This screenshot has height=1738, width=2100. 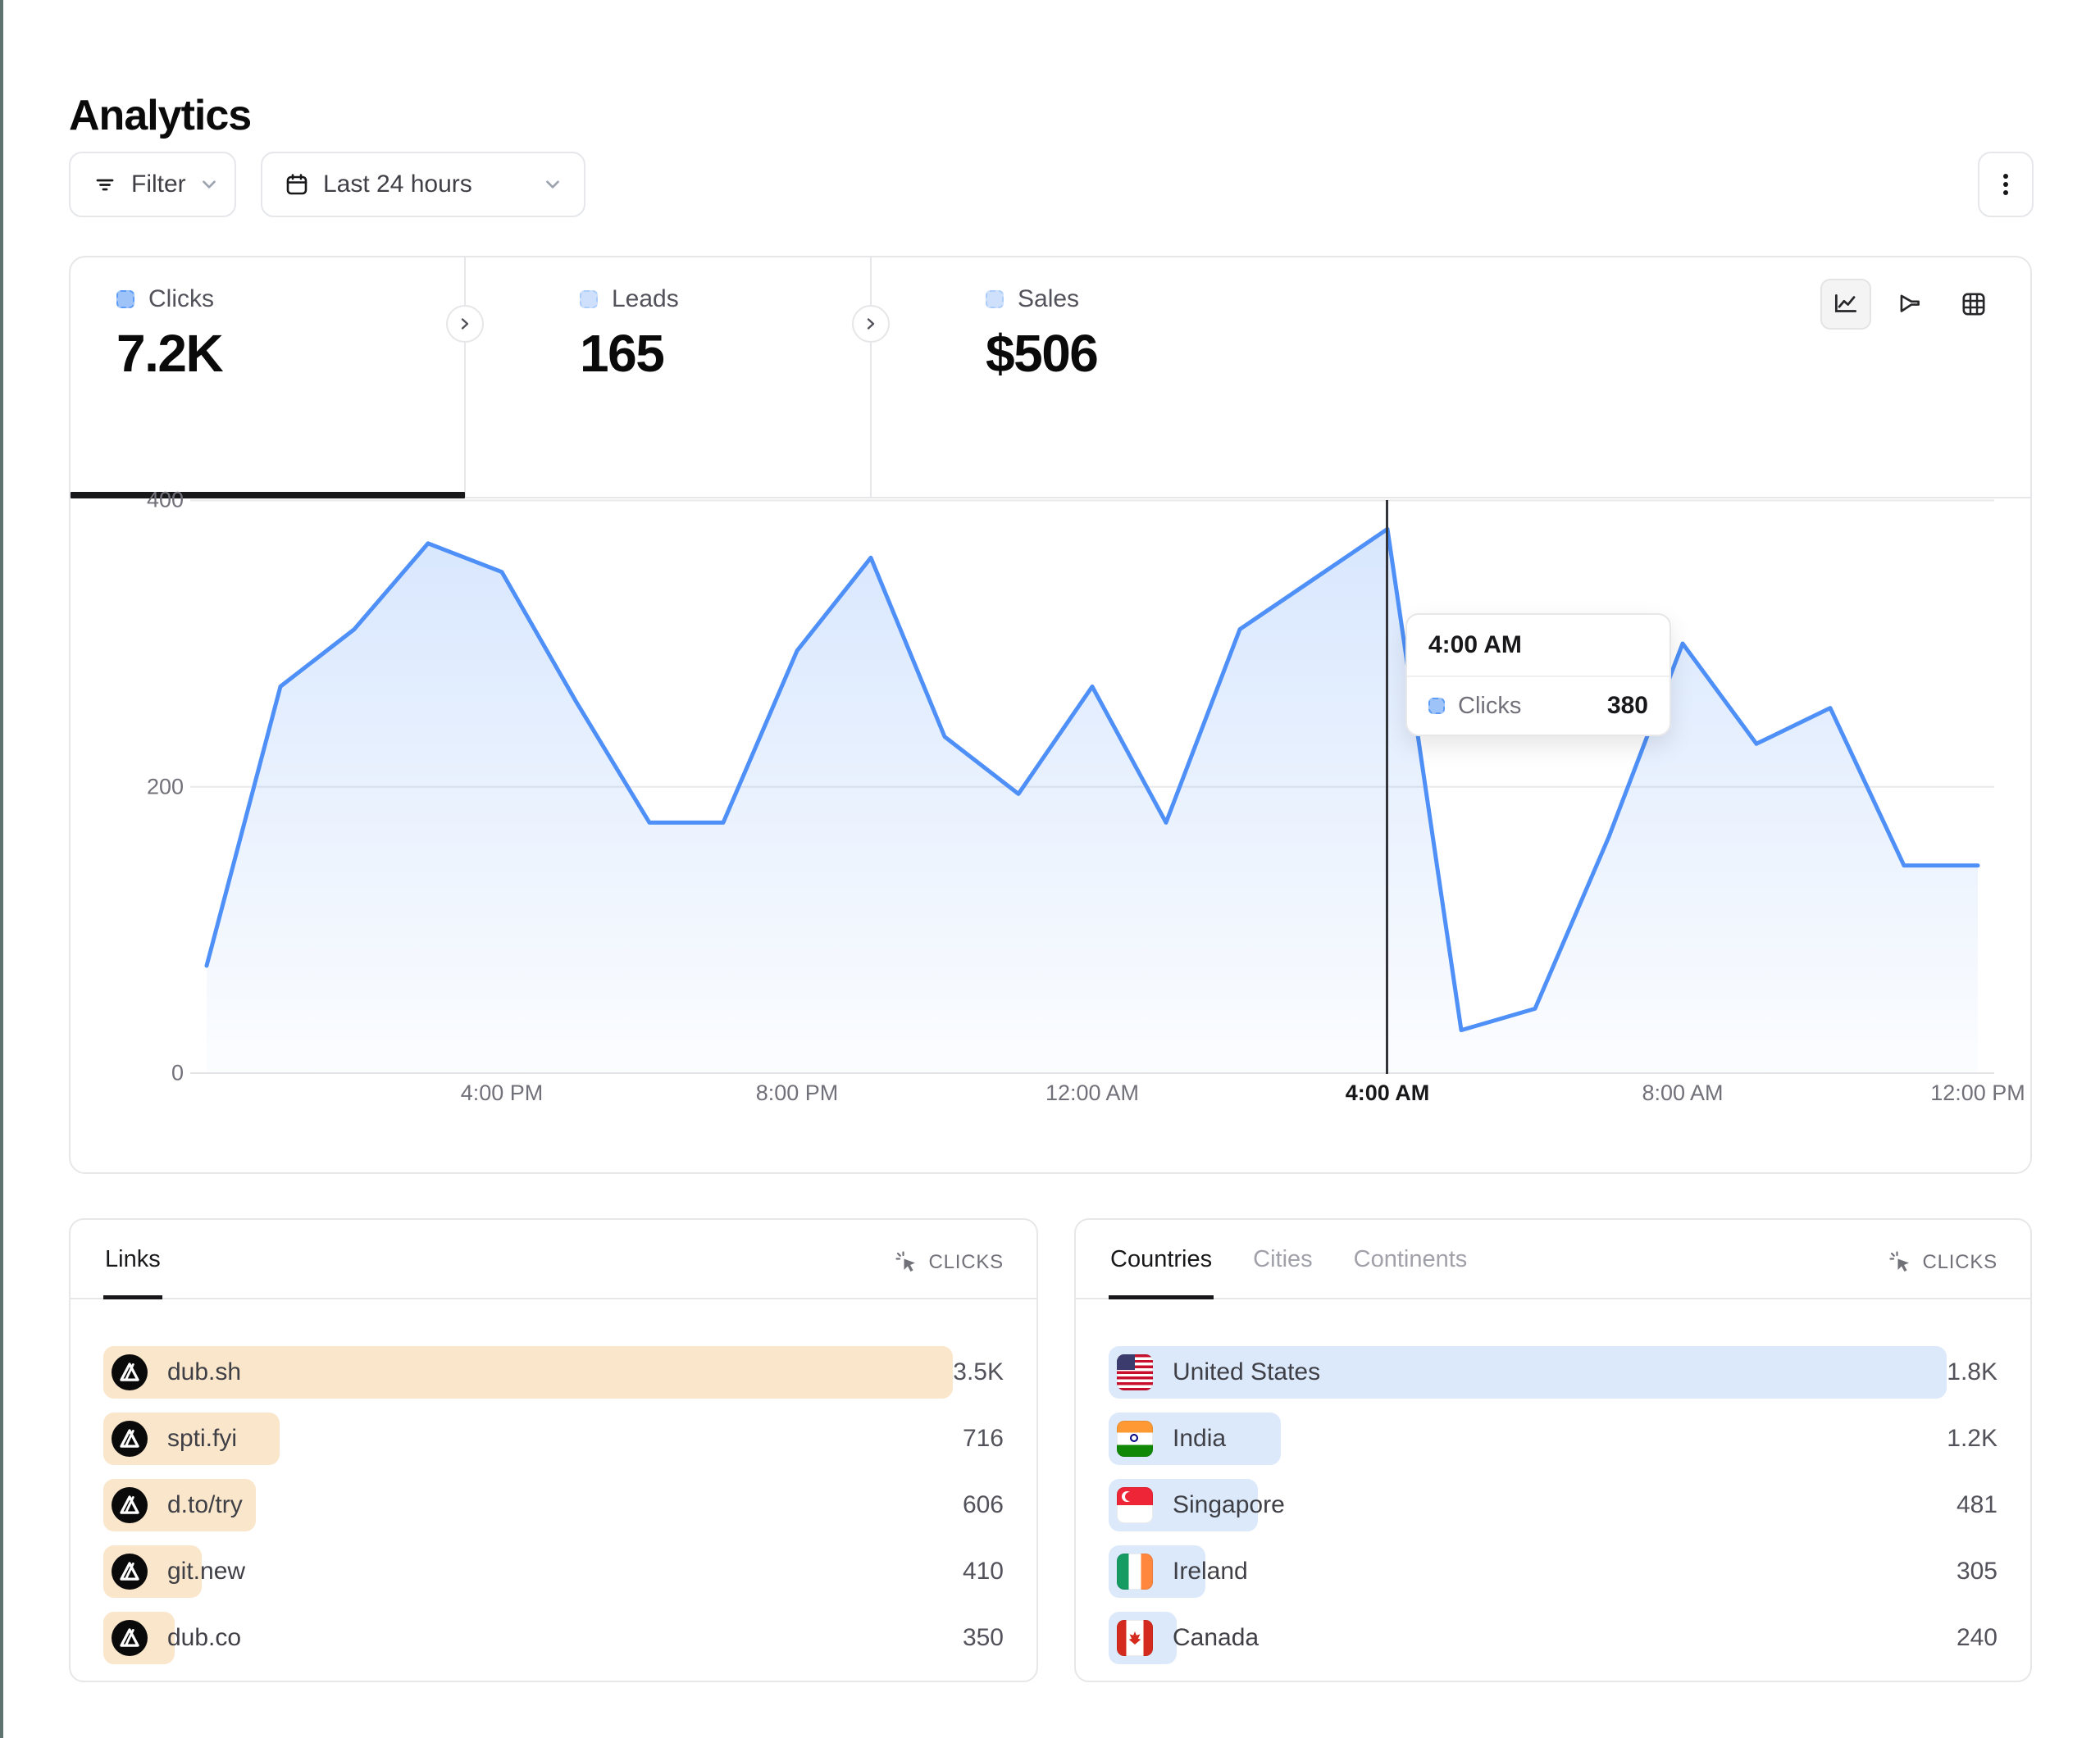 What do you see at coordinates (1092, 1093) in the screenshot?
I see `x-tick-label: 12:00 AM` at bounding box center [1092, 1093].